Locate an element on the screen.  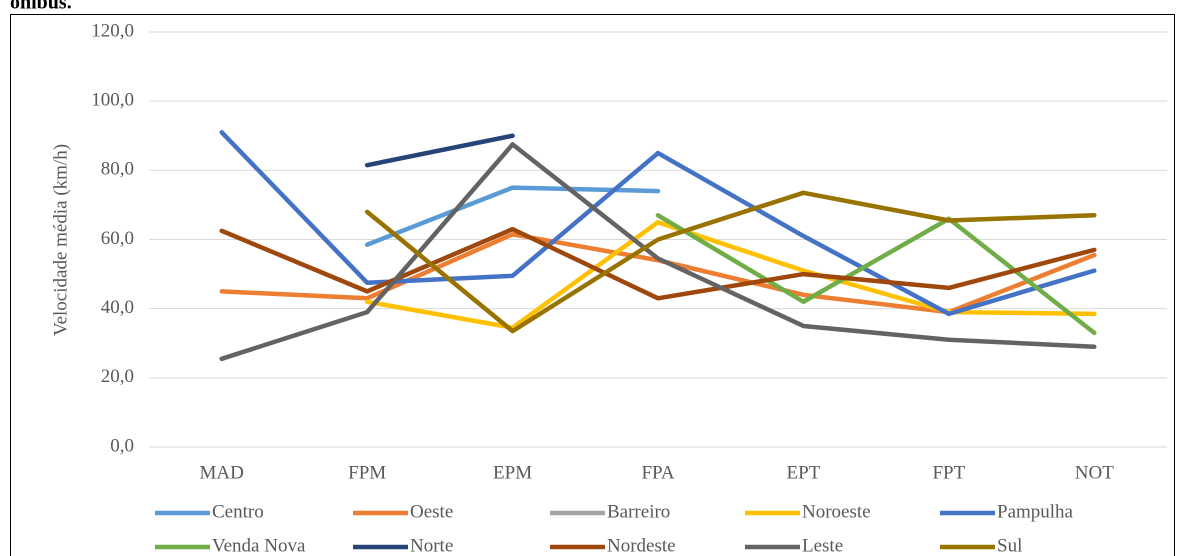
x-tick-label: NOT is located at coordinates (1094, 472).